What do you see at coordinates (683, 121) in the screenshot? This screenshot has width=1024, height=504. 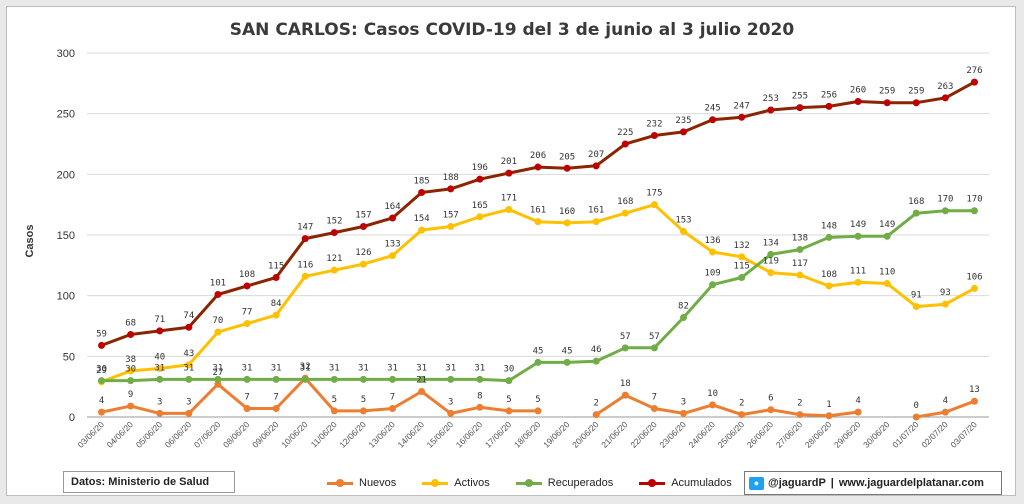 I see `data-label: 235` at bounding box center [683, 121].